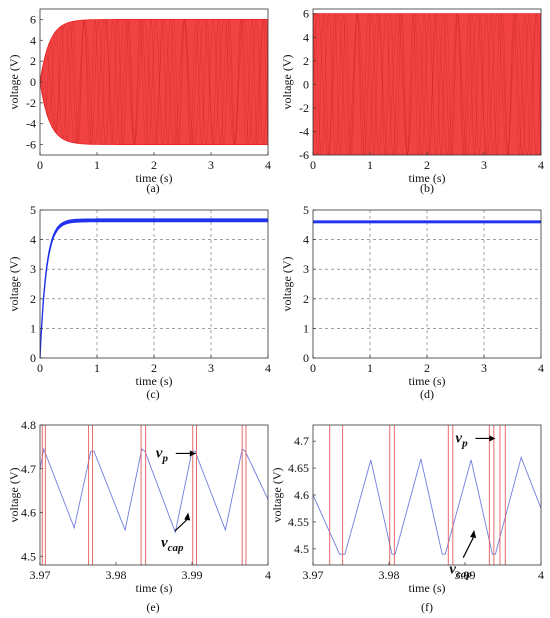 Image resolution: width=550 pixels, height=618 pixels. Describe the element at coordinates (162, 454) in the screenshot. I see `vp-label: vp` at that location.